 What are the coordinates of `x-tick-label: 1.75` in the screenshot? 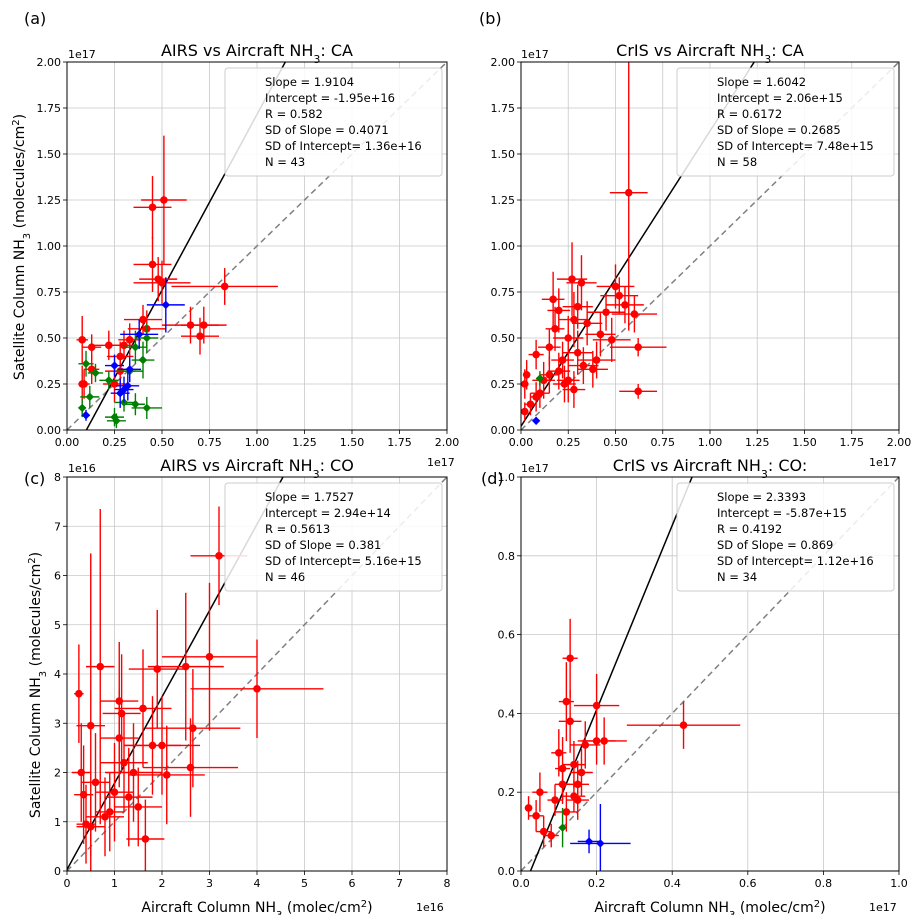 It's located at (852, 442).